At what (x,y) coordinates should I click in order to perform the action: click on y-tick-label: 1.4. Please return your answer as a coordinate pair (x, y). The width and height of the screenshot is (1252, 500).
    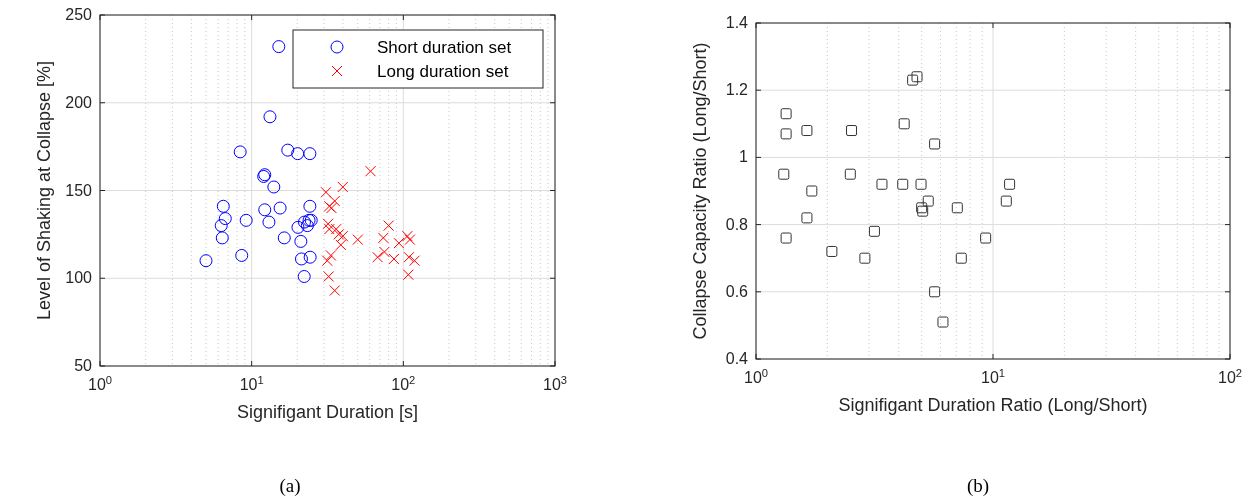
    Looking at the image, I should click on (737, 22).